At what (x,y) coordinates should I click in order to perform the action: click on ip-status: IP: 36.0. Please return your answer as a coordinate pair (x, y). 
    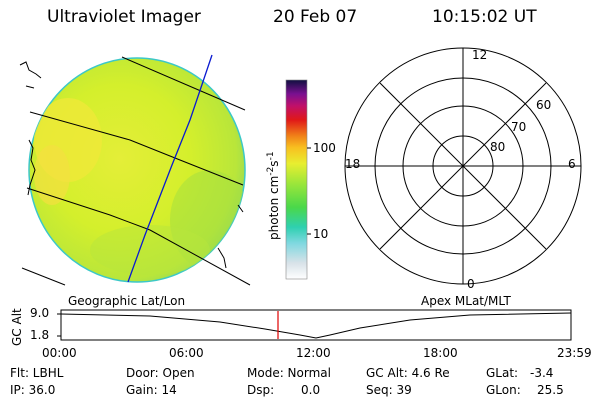
    Looking at the image, I should click on (33, 390).